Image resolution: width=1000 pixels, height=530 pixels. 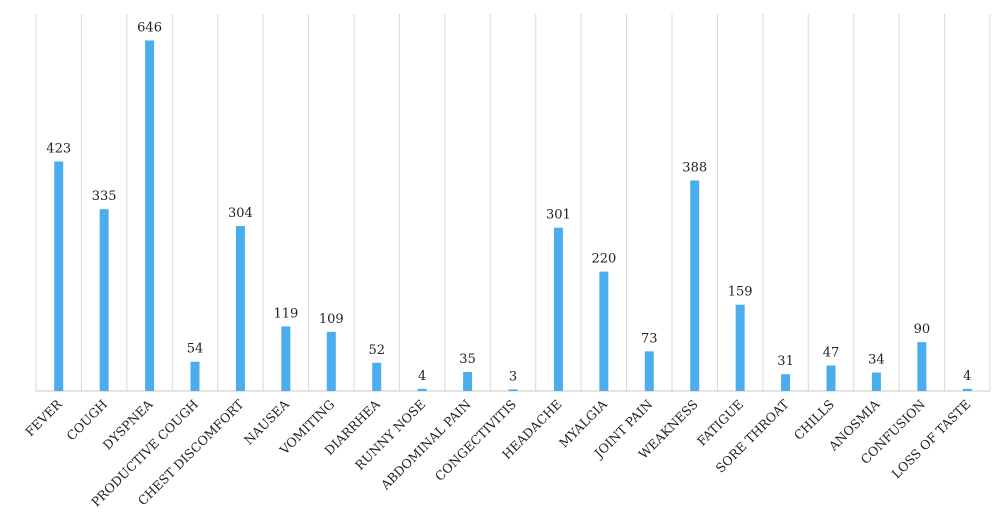 What do you see at coordinates (104, 196) in the screenshot?
I see `data-label: 335` at bounding box center [104, 196].